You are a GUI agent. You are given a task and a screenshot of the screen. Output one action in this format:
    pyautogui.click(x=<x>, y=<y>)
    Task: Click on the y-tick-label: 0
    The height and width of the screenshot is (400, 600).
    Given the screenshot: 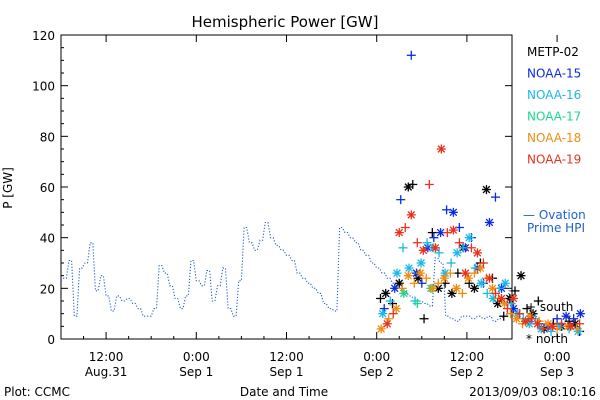 What is the action you would take?
    pyautogui.click(x=51, y=340)
    